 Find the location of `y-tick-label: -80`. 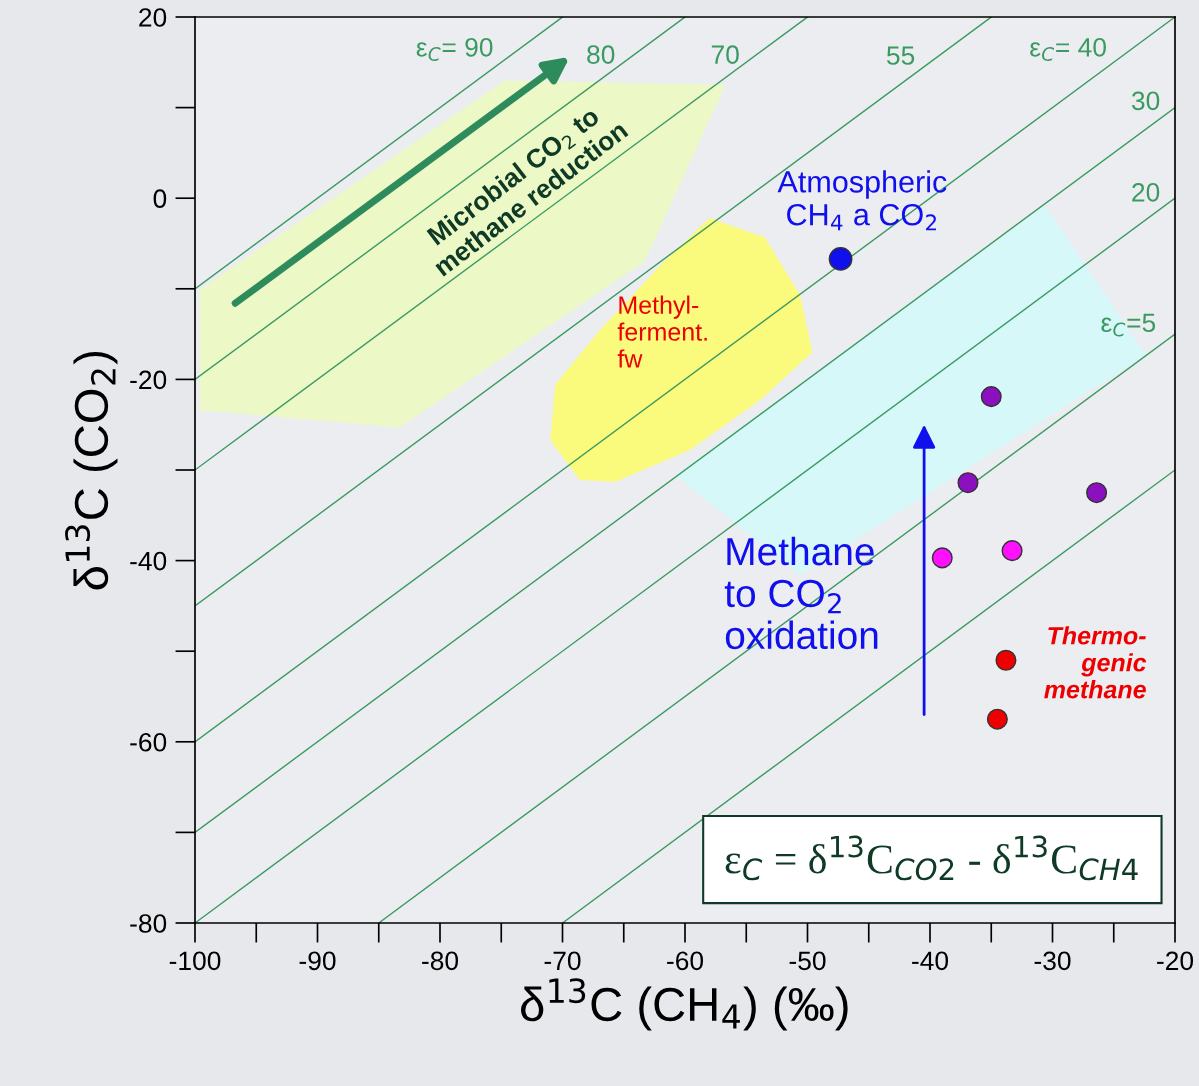

y-tick-label: -80 is located at coordinates (148, 923).